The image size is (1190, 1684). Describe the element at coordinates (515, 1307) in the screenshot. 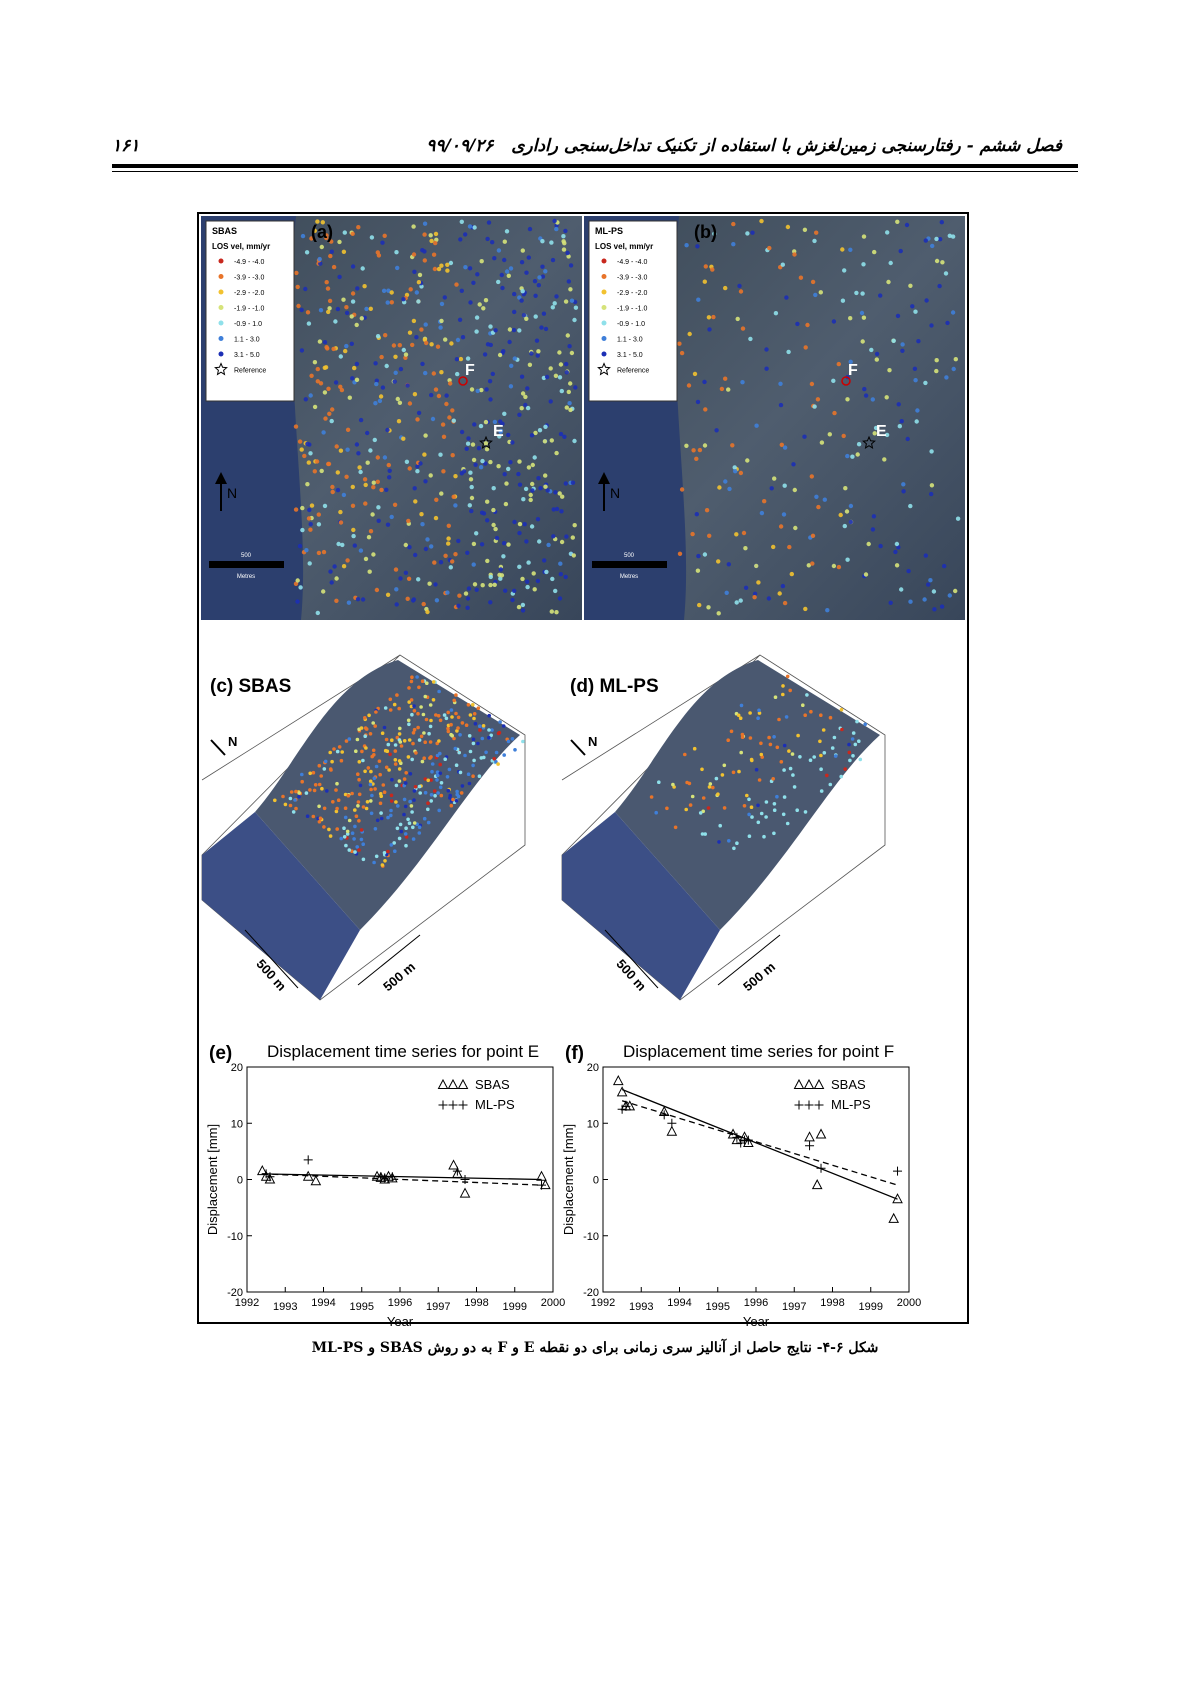

I see `x-tick-label: 1999` at that location.